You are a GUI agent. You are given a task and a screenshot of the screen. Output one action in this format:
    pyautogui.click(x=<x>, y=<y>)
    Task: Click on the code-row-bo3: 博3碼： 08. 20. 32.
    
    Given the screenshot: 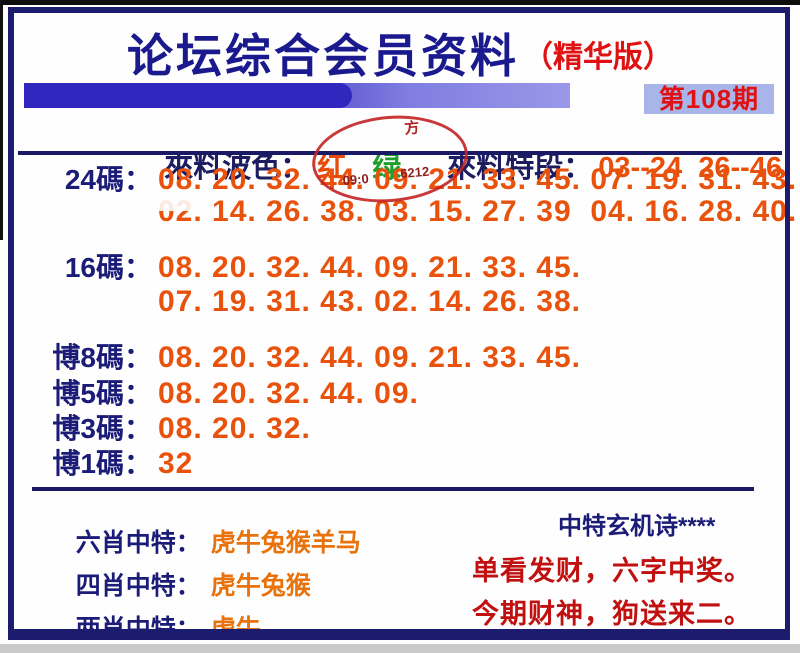 What is the action you would take?
    pyautogui.click(x=175, y=429)
    